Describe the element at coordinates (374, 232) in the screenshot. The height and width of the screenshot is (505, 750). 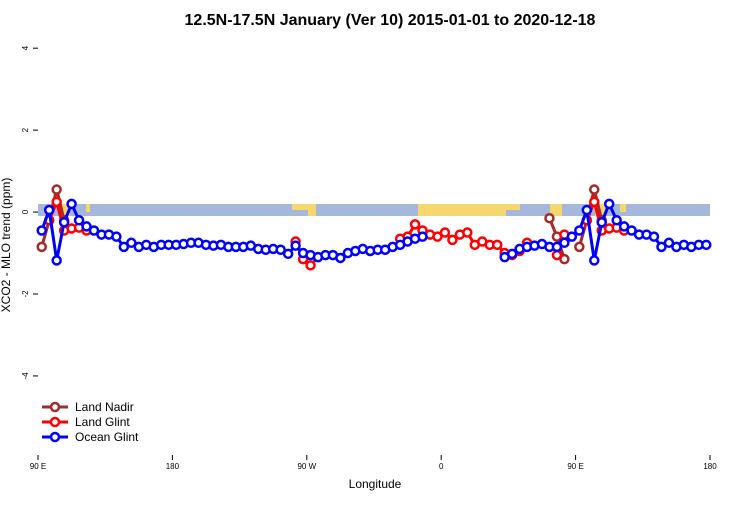
I see `series` at that location.